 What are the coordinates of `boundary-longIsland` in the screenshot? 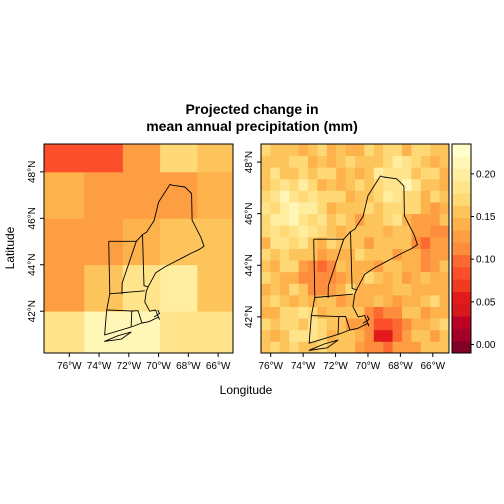 It's located at (323, 345).